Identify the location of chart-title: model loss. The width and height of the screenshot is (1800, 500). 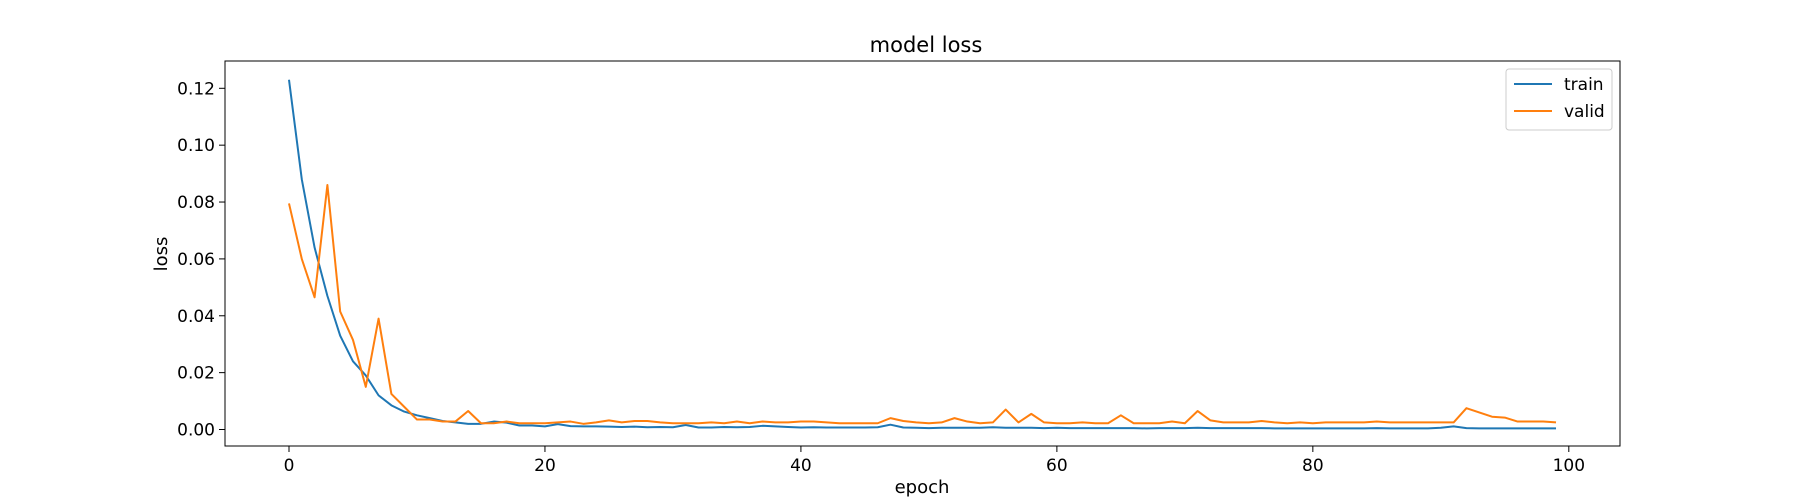
(926, 45).